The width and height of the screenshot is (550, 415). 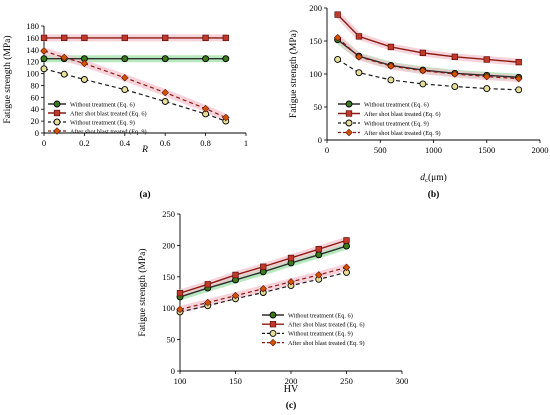 I want to click on y-tick-label: 120, so click(x=32, y=62).